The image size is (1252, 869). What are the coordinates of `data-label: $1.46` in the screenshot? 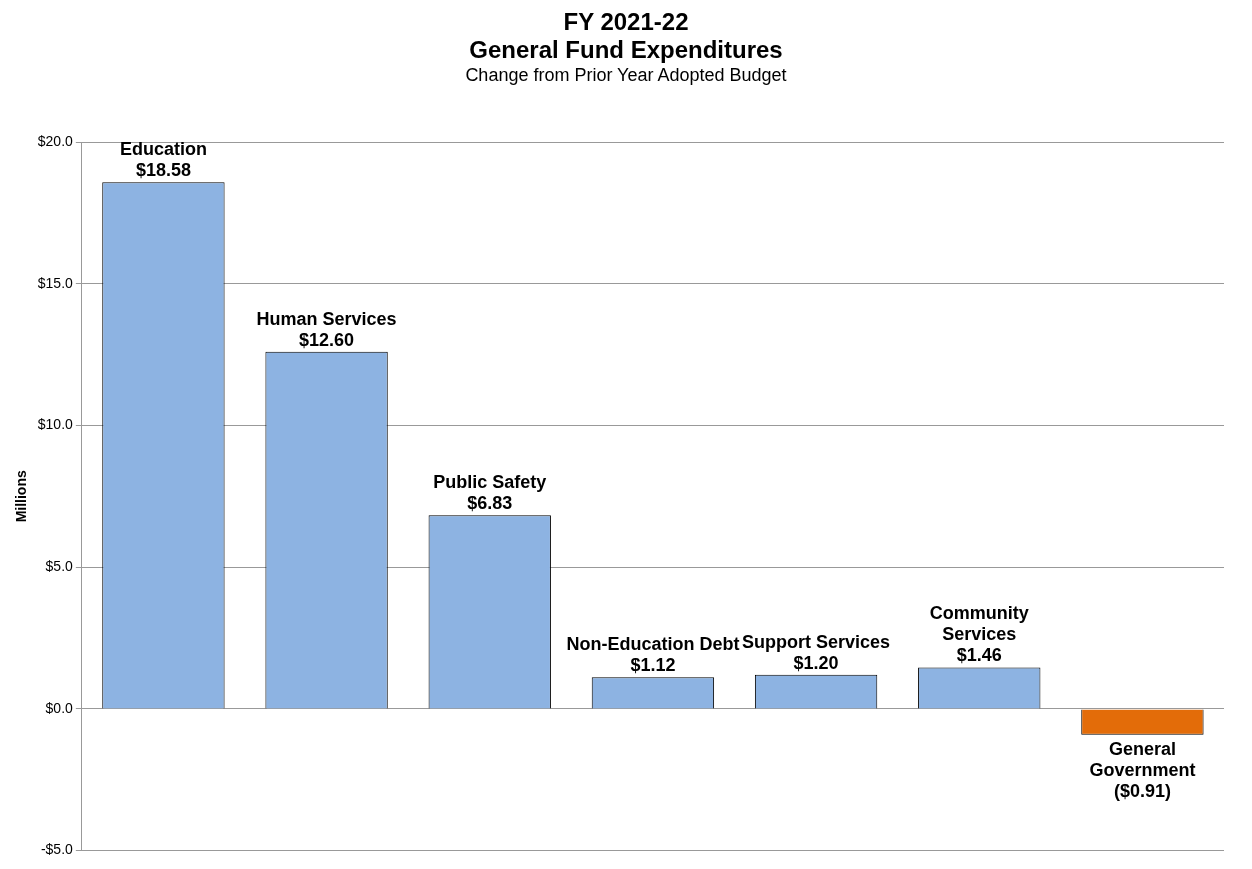 It's located at (979, 655).